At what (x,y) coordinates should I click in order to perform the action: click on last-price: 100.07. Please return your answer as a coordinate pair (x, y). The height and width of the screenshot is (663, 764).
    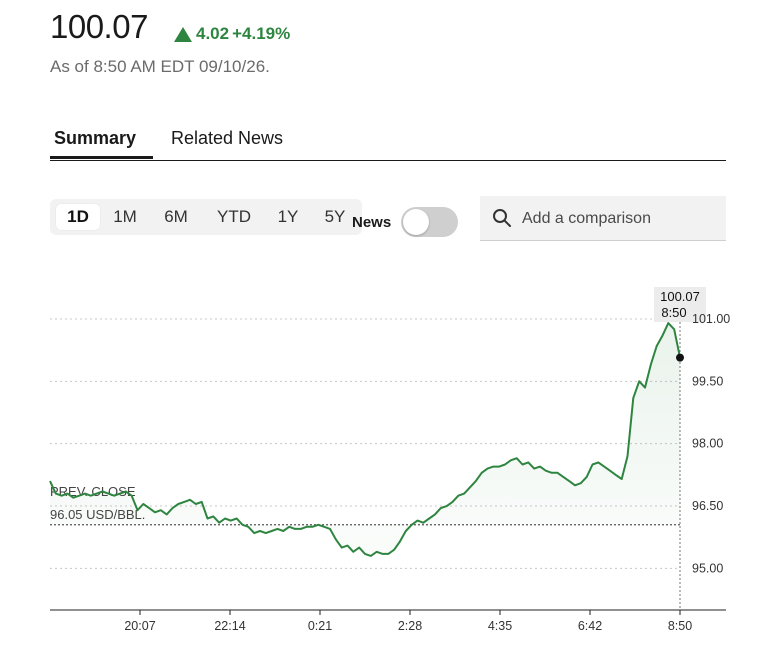
    Looking at the image, I should click on (99, 26).